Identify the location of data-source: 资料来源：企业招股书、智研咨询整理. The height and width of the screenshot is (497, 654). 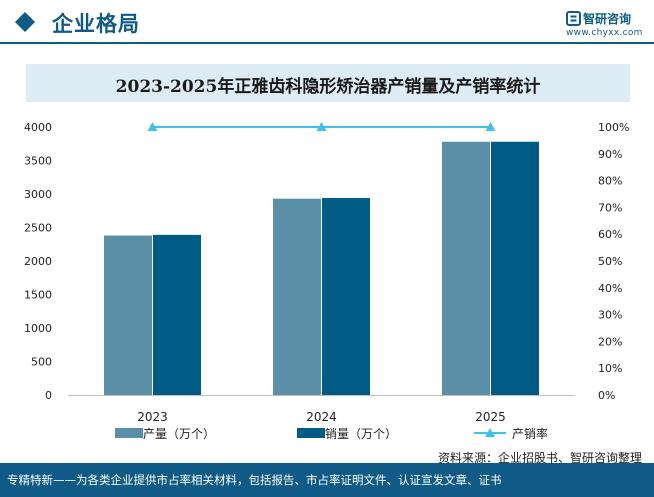
(539, 458).